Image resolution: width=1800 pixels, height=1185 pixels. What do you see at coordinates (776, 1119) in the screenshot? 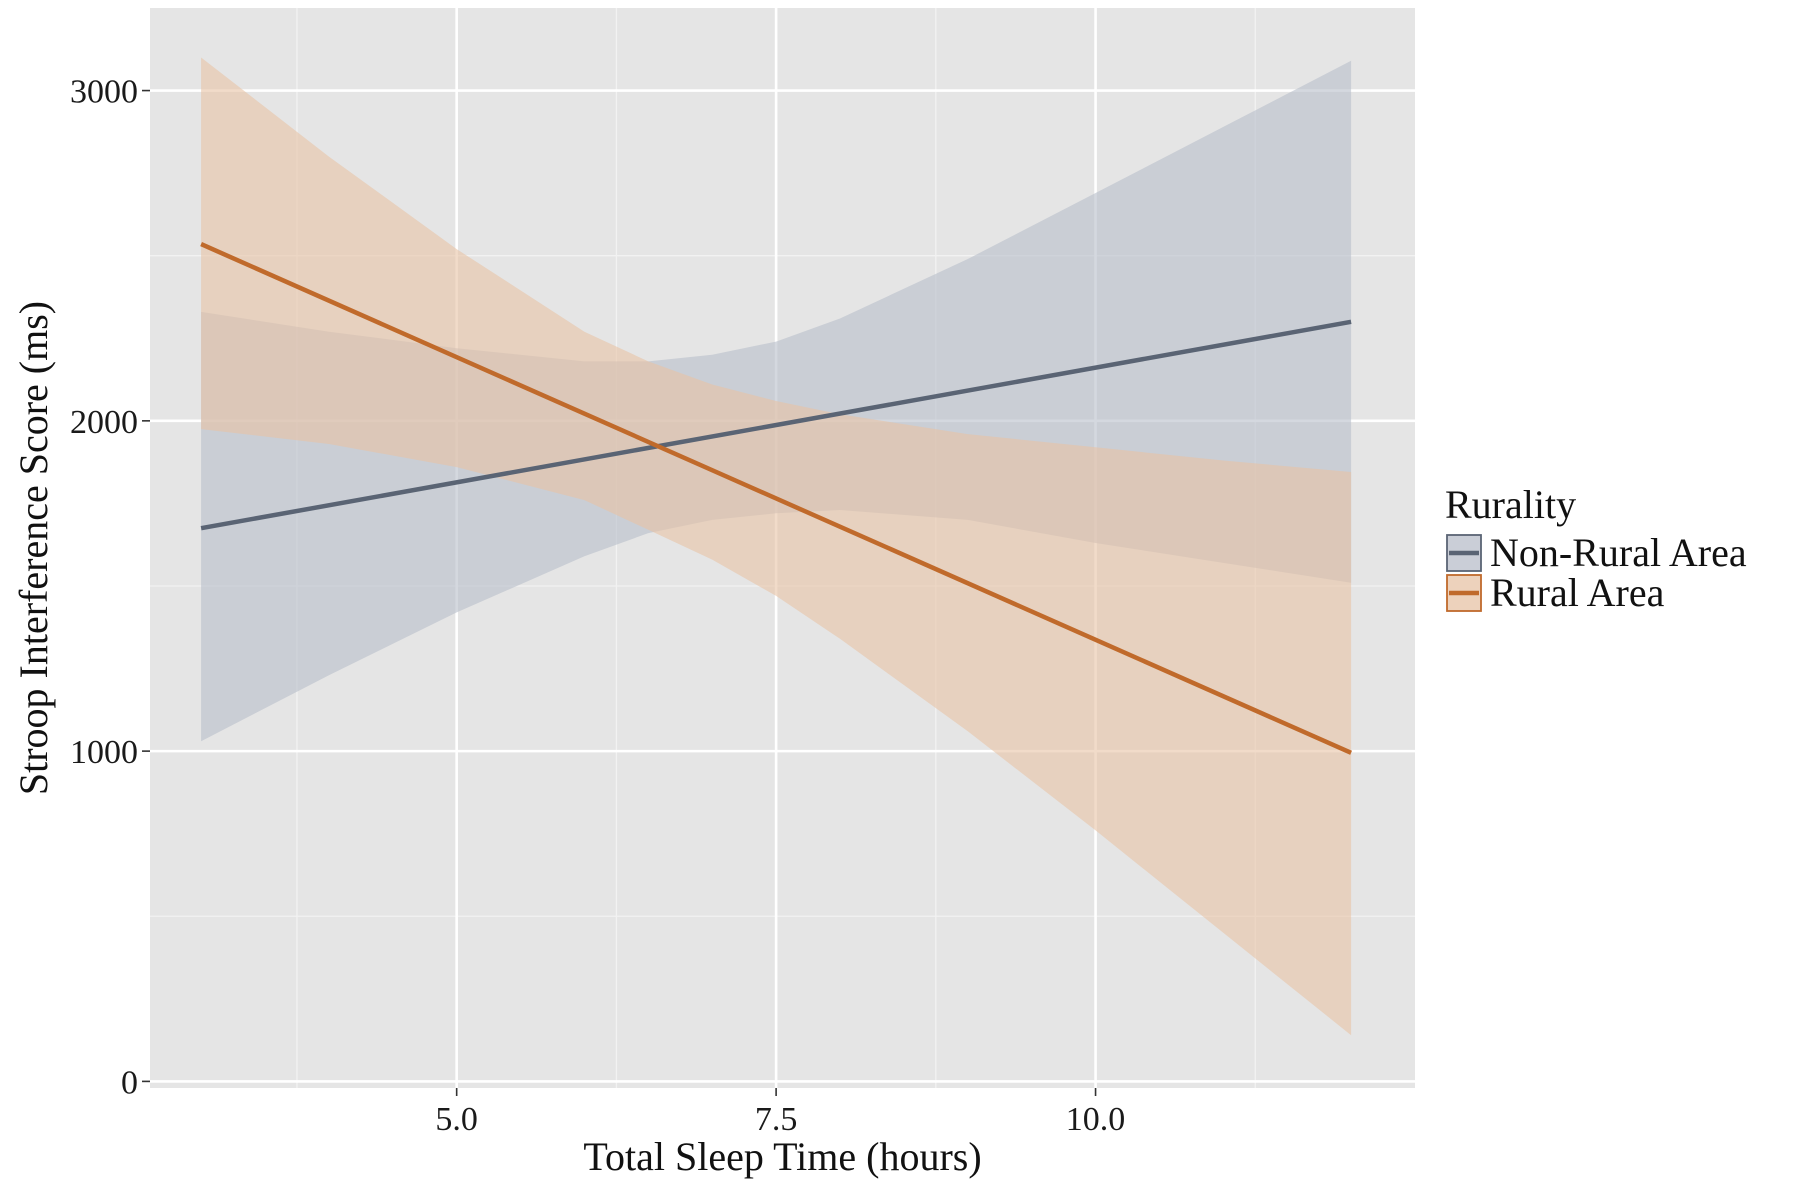
I see `x-tick-label: 7.5` at bounding box center [776, 1119].